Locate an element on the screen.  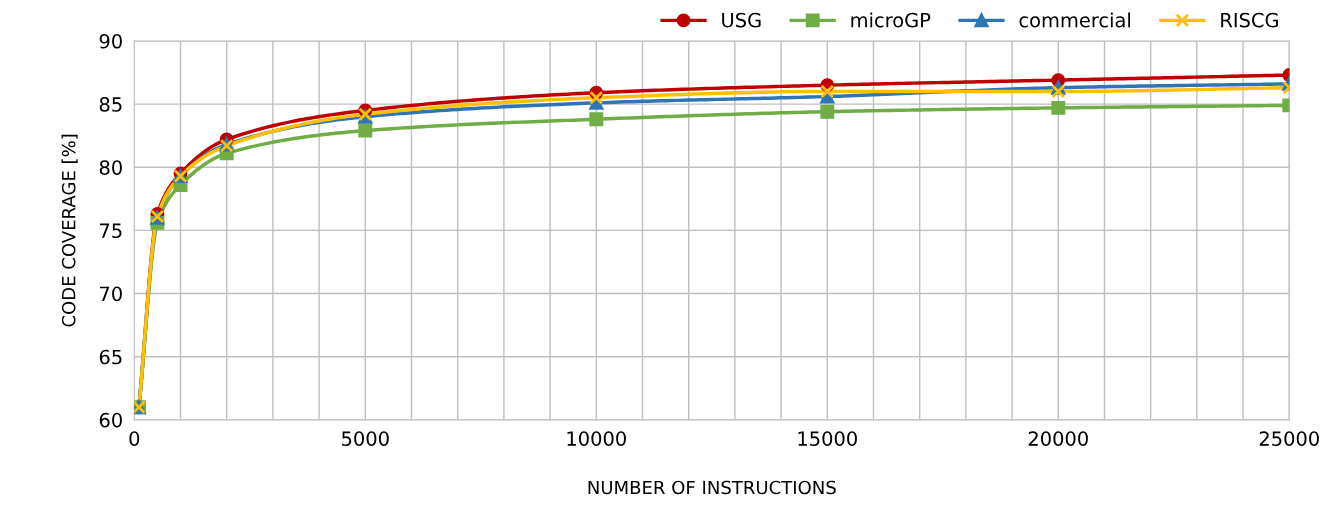
legend-label: USG is located at coordinates (741, 20).